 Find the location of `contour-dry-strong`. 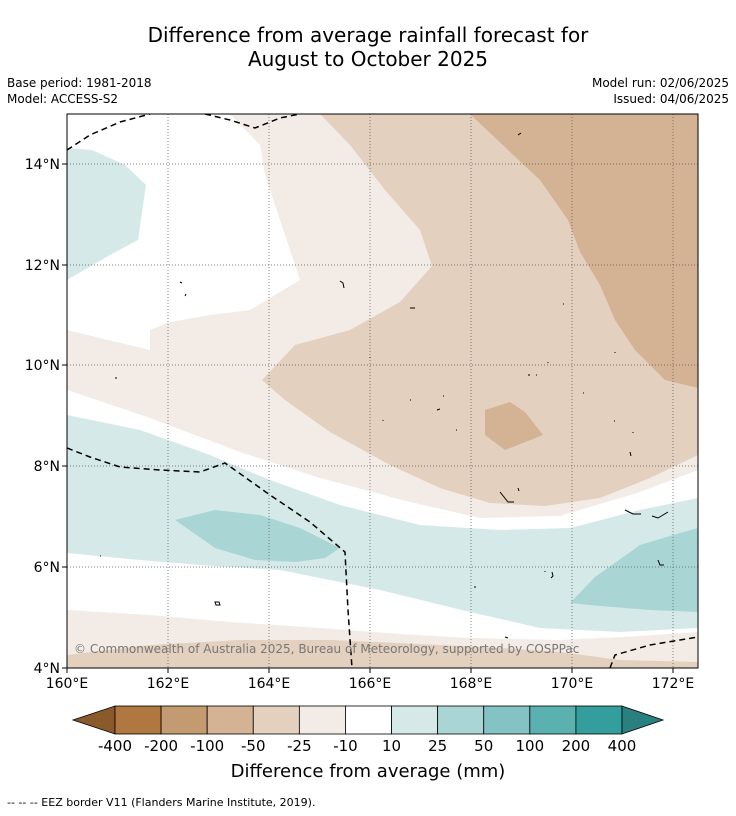

contour-dry-strong is located at coordinates (584, 251).